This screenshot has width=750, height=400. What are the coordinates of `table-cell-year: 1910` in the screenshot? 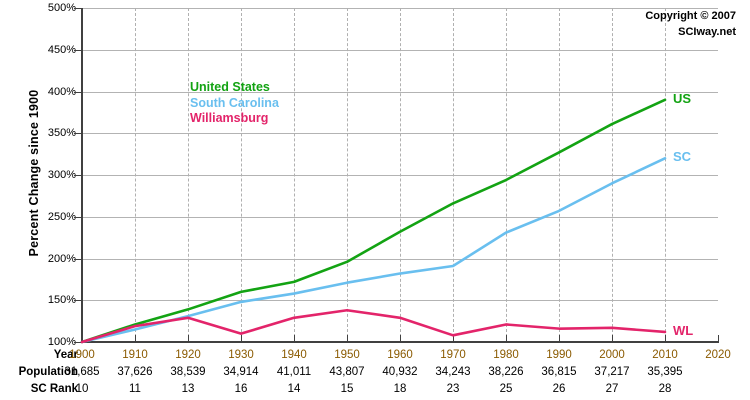 It's located at (135, 355).